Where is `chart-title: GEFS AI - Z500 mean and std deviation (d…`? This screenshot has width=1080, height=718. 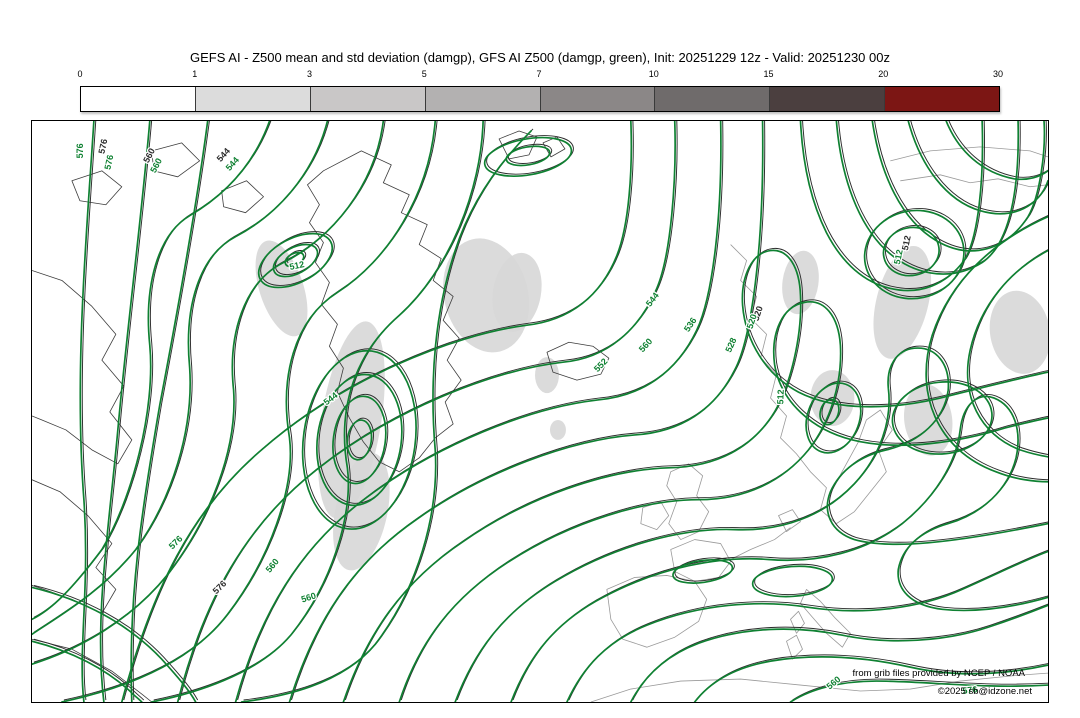 chart-title: GEFS AI - Z500 mean and std deviation (d… is located at coordinates (539, 57).